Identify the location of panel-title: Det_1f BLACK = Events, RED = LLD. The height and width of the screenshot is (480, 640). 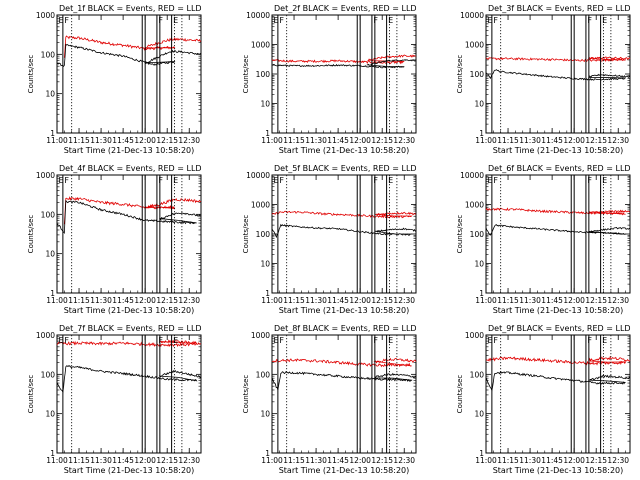
(130, 8).